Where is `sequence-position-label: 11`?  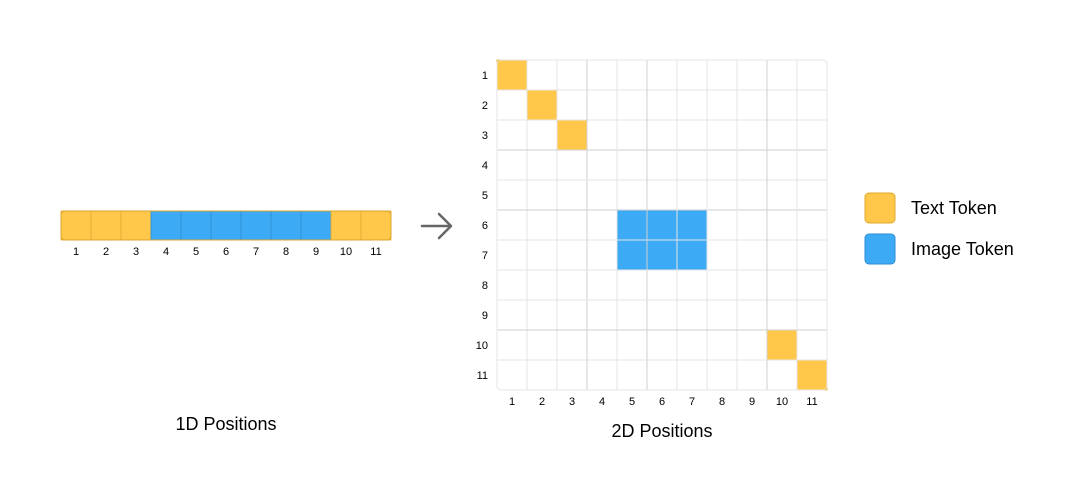
sequence-position-label: 11 is located at coordinates (375, 252).